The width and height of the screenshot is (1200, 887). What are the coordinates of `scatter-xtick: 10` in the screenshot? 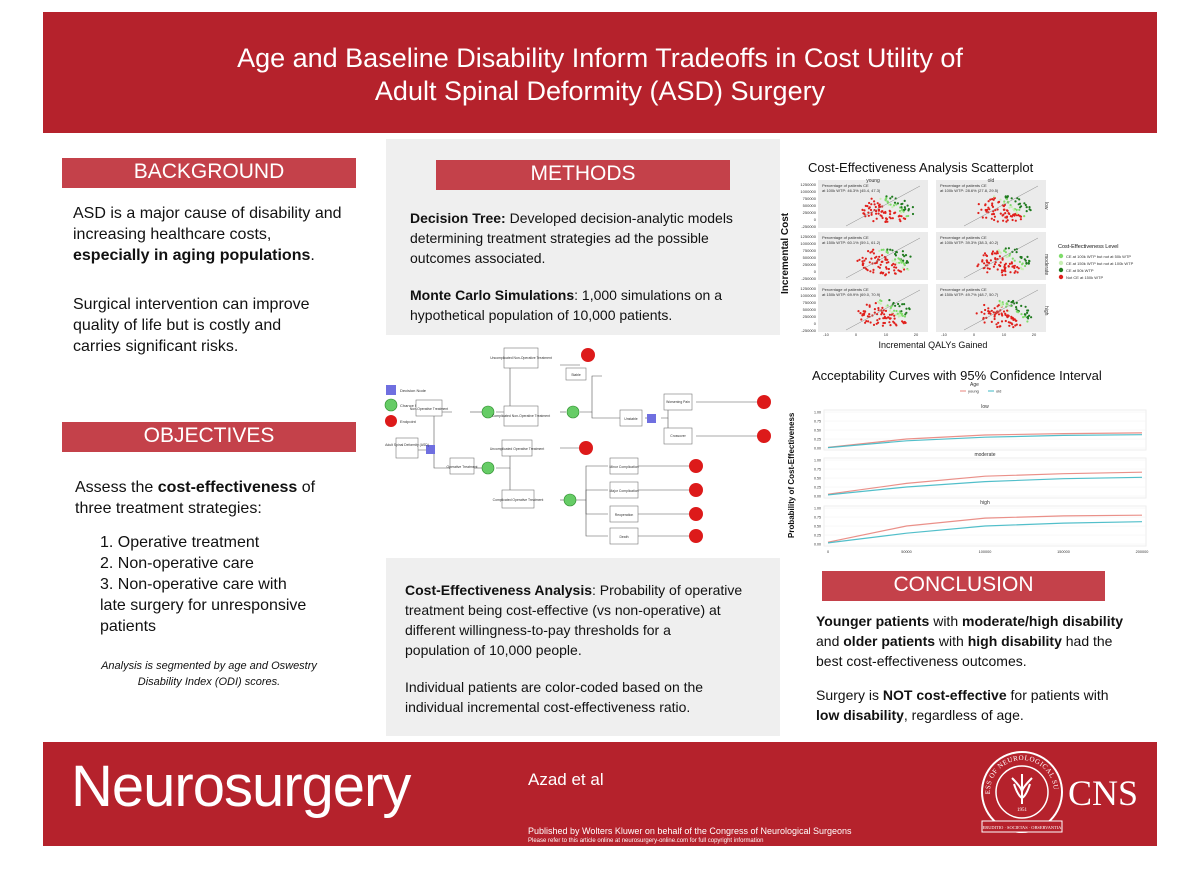 It's located at (886, 334).